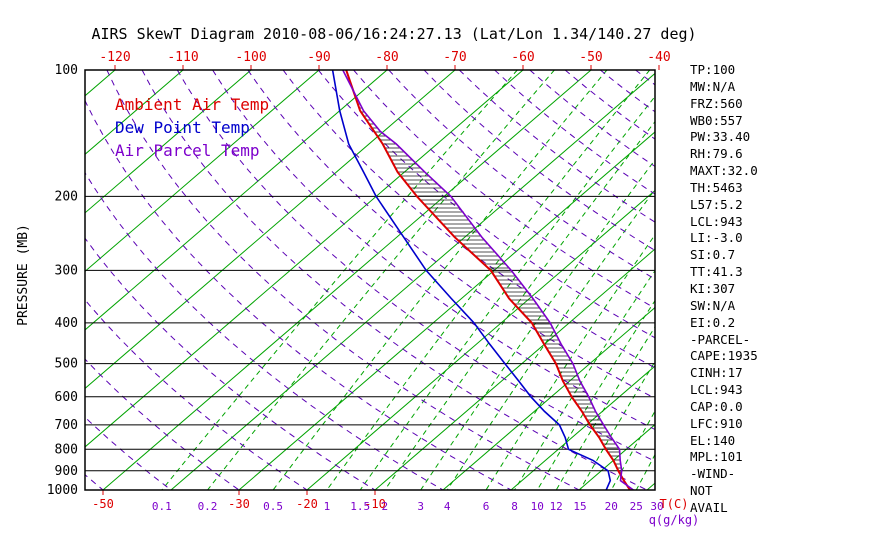 This screenshot has width=870, height=560. I want to click on bottom-temp-label: -50, so click(103, 504).